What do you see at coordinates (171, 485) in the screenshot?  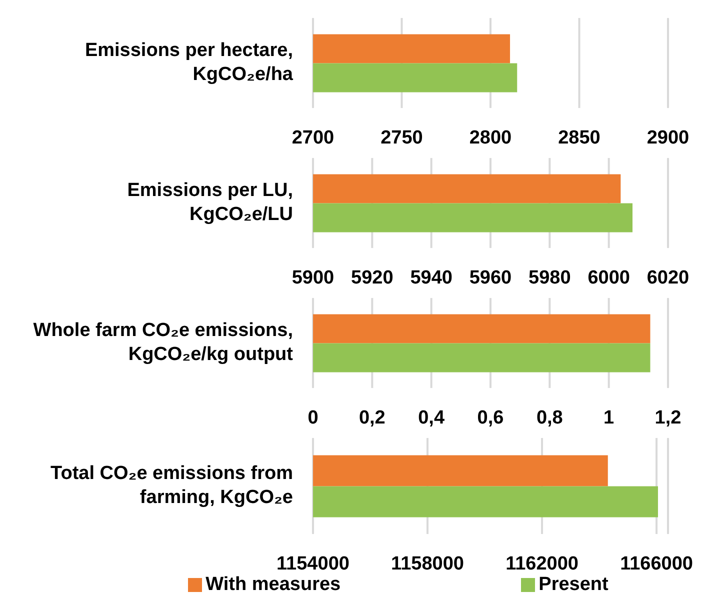 I see `y-tick-label: Total CO₂e emissions from farming, KgCO₂e` at bounding box center [171, 485].